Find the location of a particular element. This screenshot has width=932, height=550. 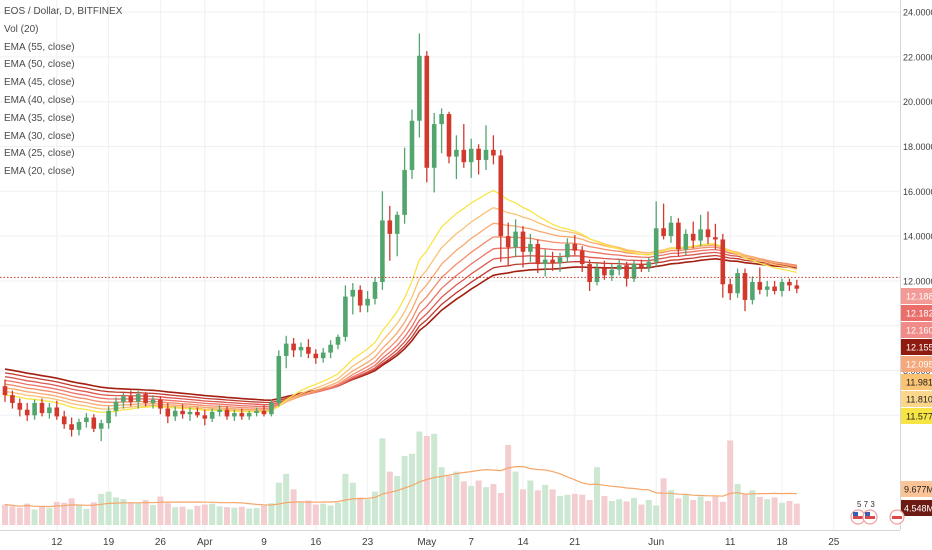

time-tick-label: 19 is located at coordinates (109, 542).